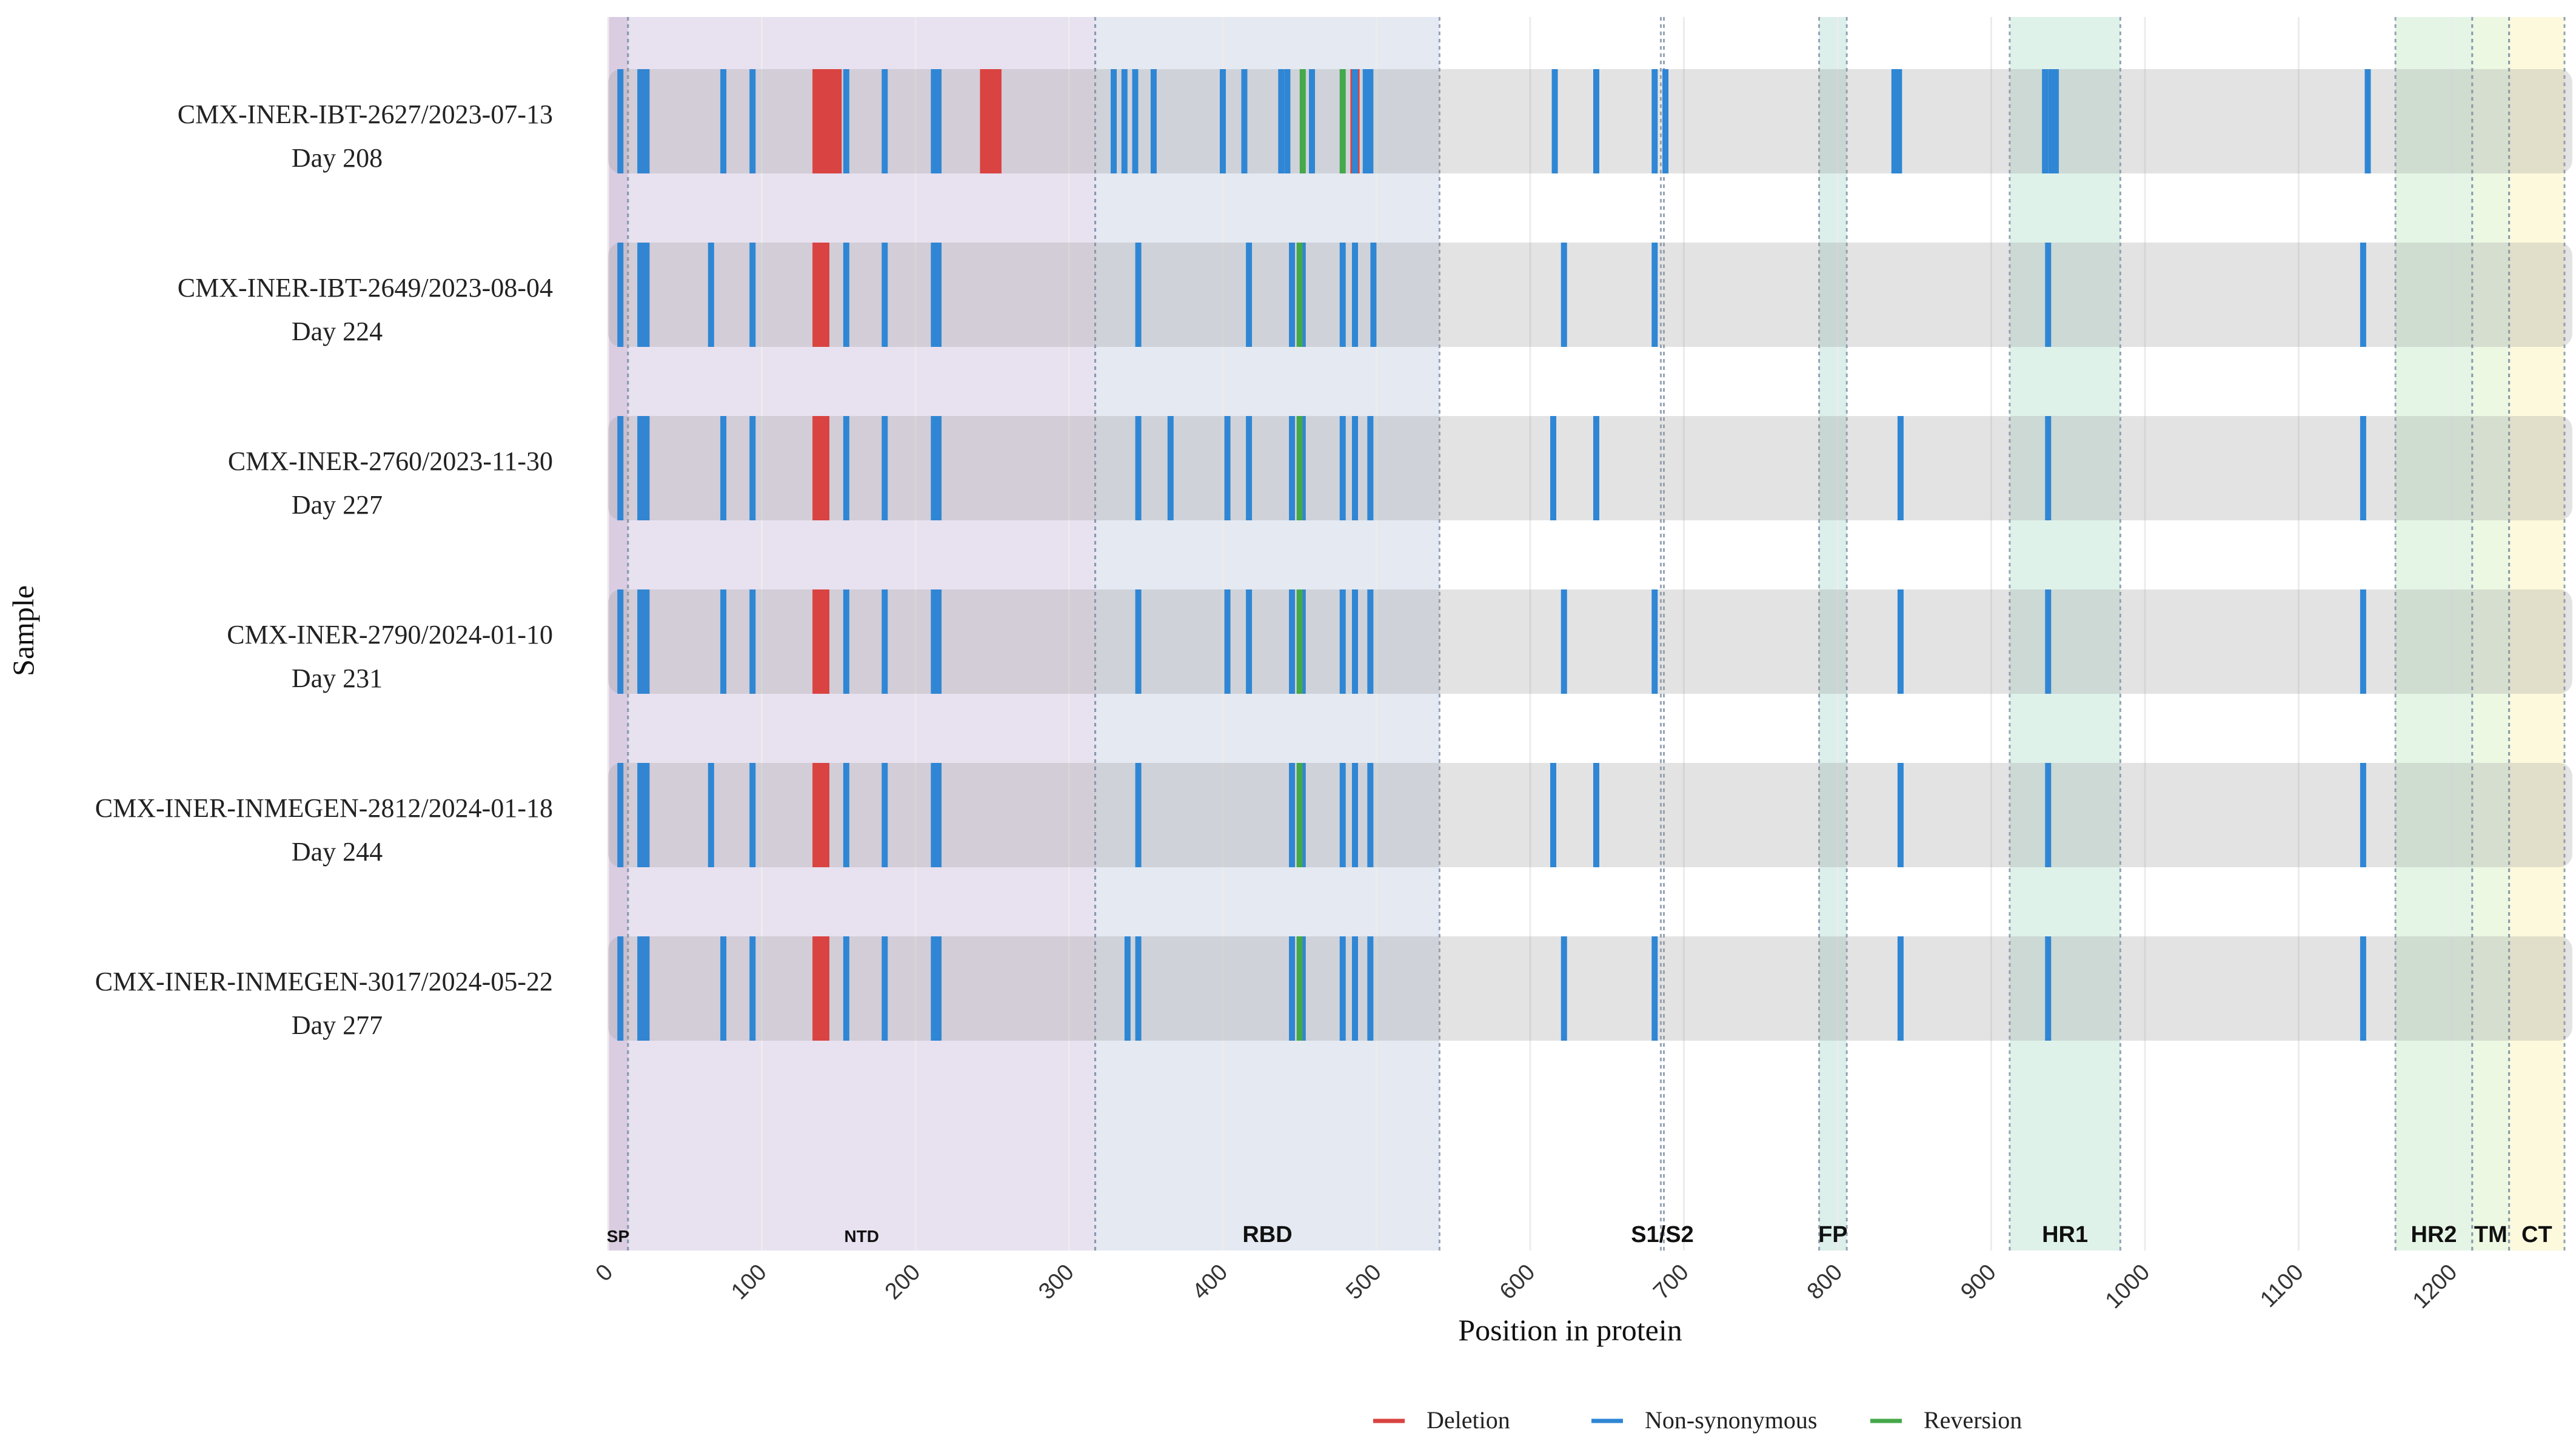 The width and height of the screenshot is (2576, 1447). What do you see at coordinates (337, 1025) in the screenshot?
I see `sample-day: Day 277` at bounding box center [337, 1025].